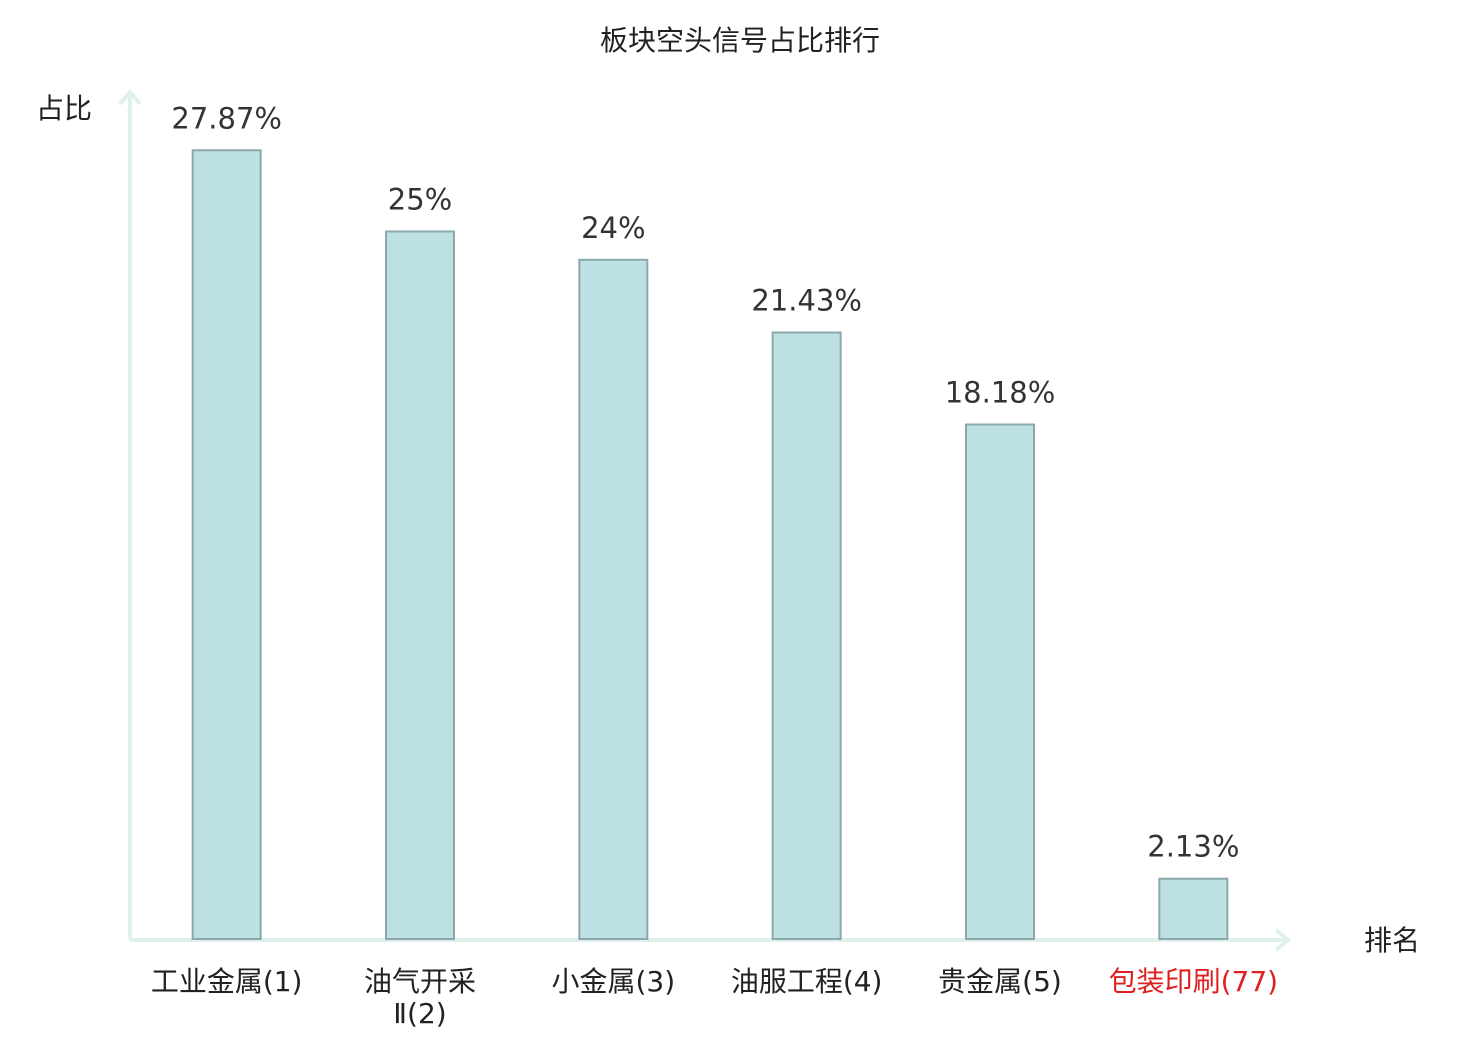 The height and width of the screenshot is (1044, 1480). I want to click on x-tick-label: 油服工程(4), so click(806, 981).